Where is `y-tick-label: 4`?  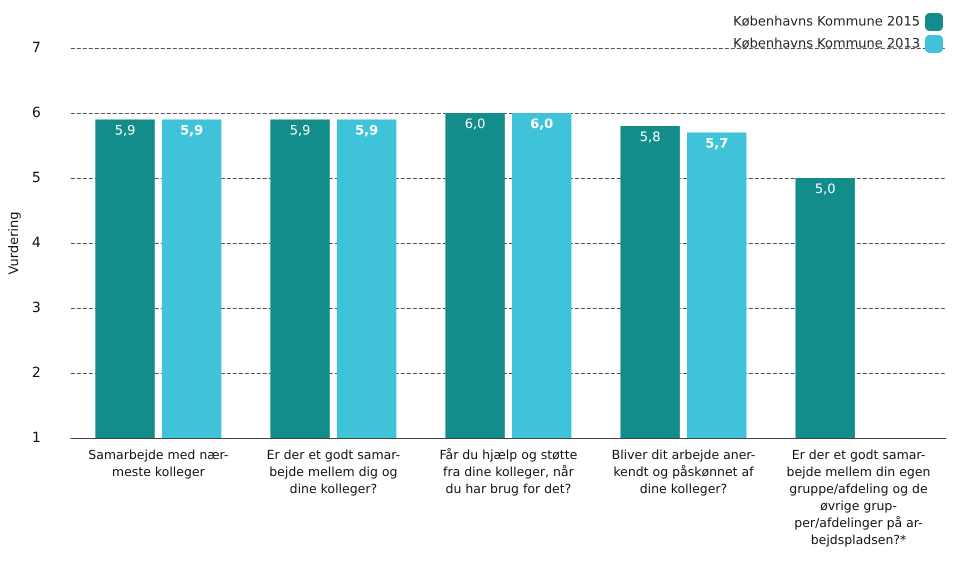 y-tick-label: 4 is located at coordinates (36, 243).